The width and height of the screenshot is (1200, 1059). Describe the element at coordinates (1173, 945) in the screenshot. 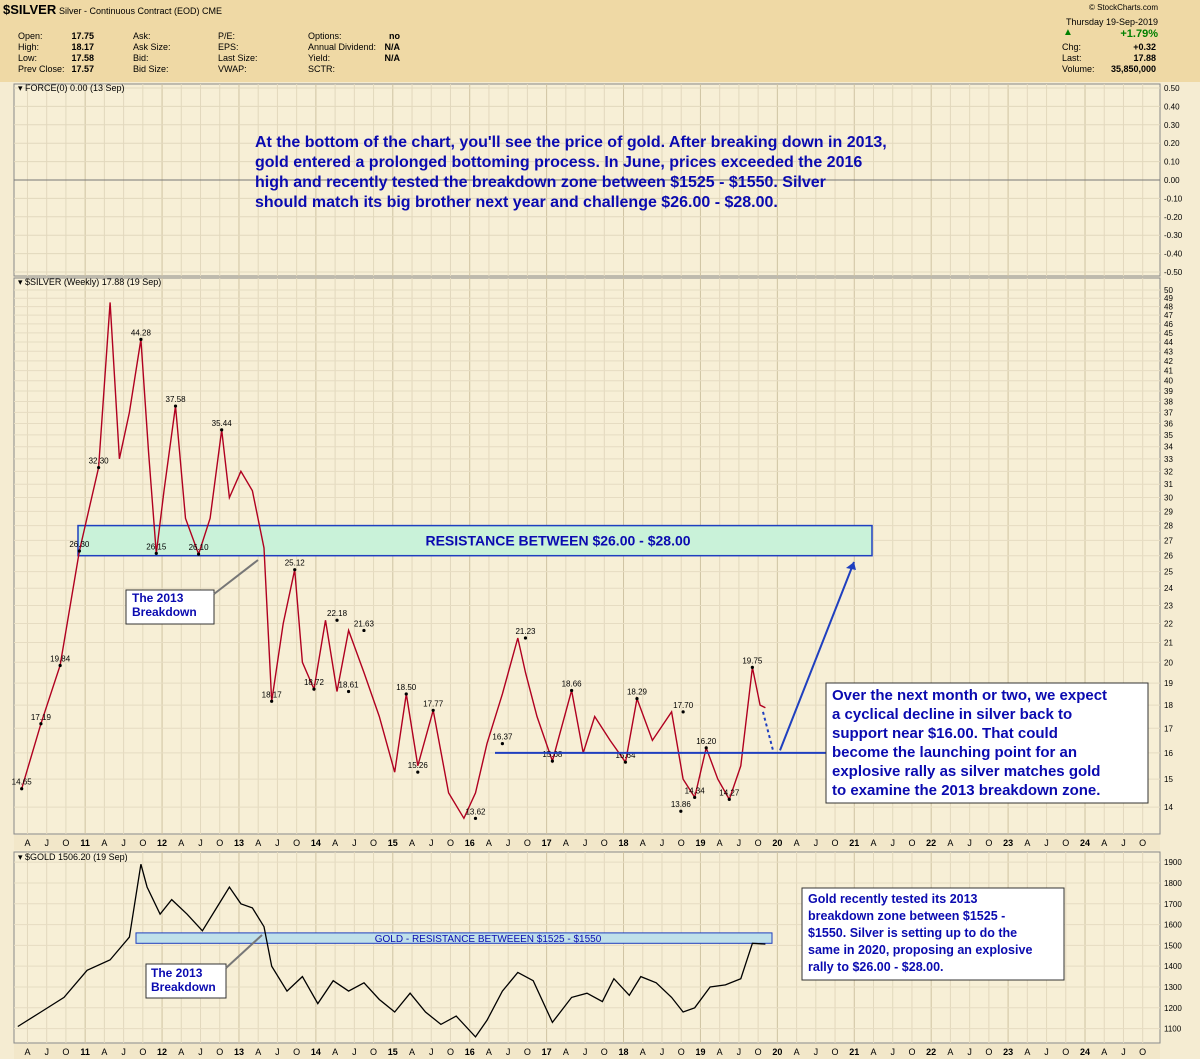

I see `y-tick-label: 1500` at that location.